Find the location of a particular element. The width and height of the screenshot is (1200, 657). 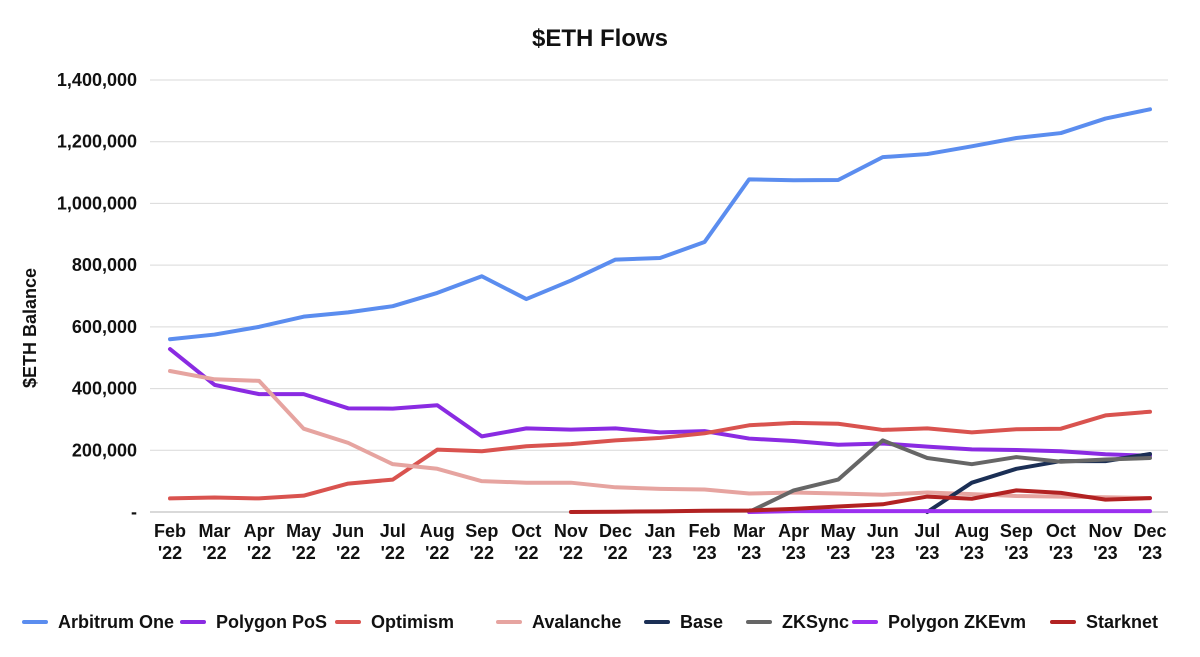

y-tick-label: 1,000,000 is located at coordinates (97, 203).